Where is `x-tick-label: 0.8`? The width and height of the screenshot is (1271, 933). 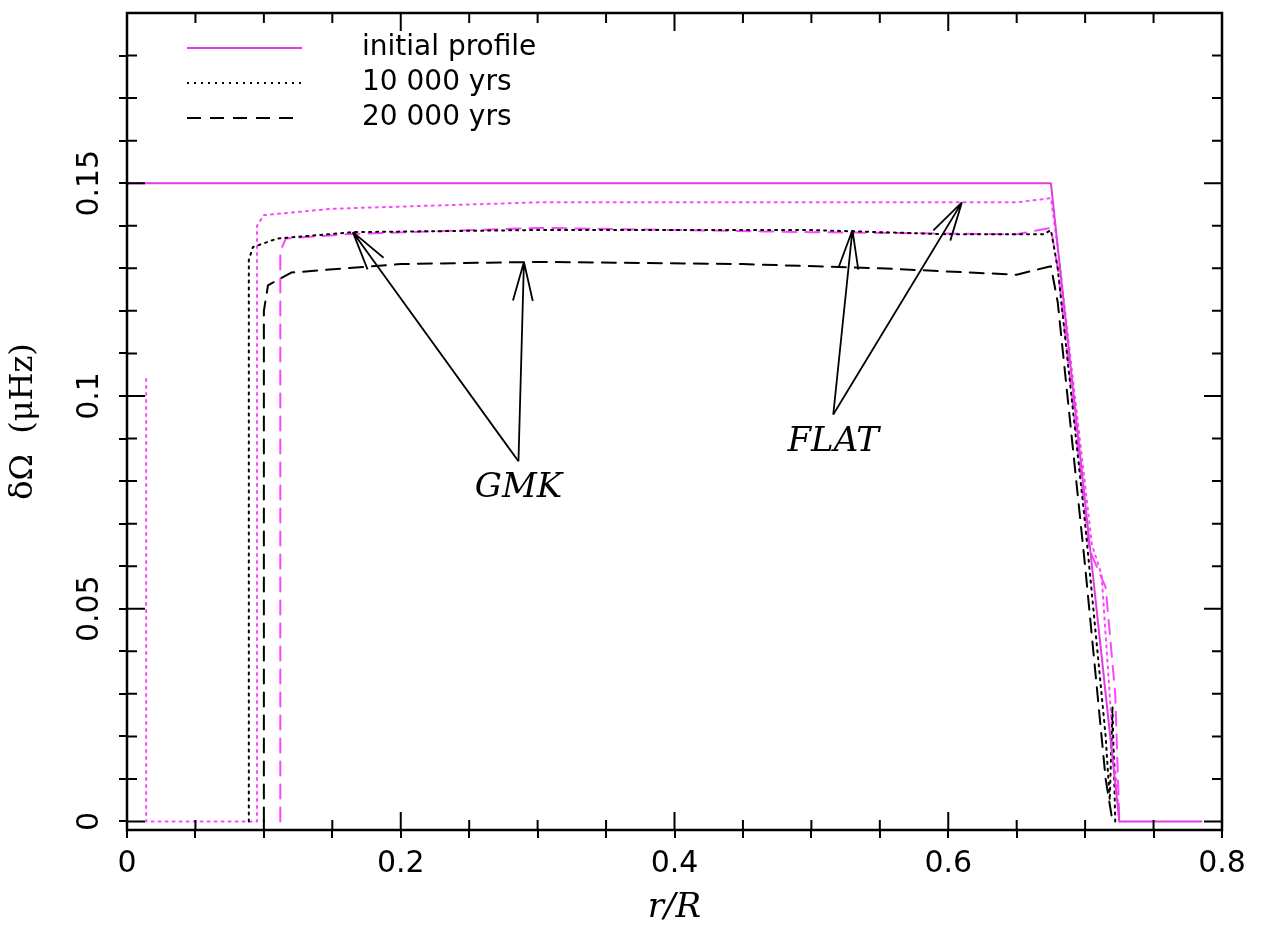
x-tick-label: 0.8 is located at coordinates (1222, 861).